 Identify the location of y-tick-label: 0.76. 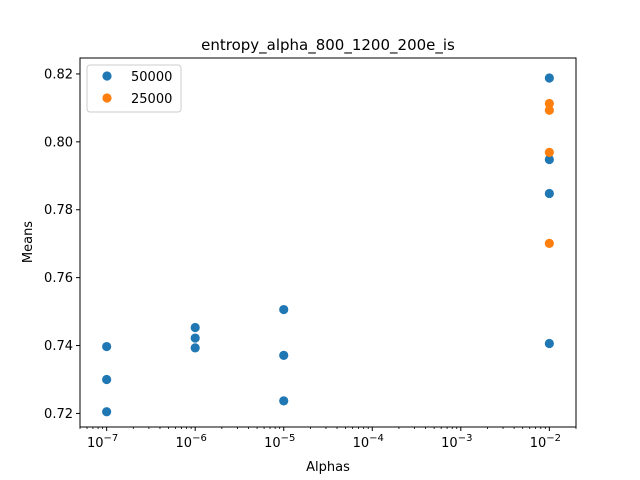
(58, 278).